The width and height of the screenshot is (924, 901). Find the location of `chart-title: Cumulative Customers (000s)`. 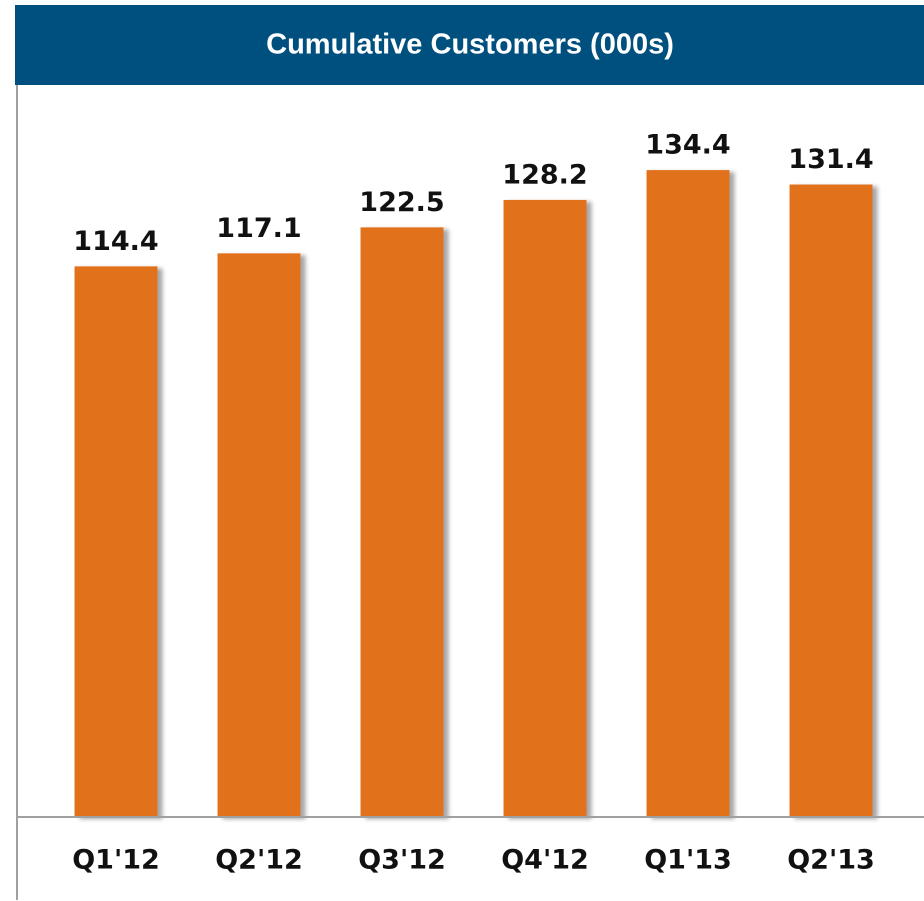

chart-title: Cumulative Customers (000s) is located at coordinates (470, 45).